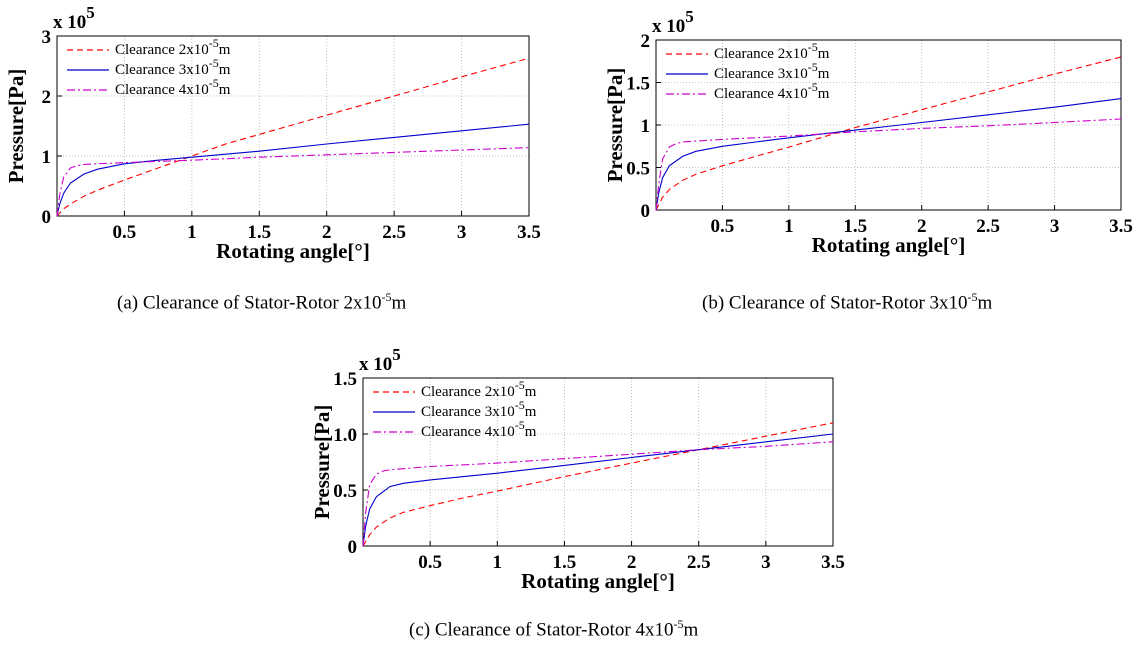 The image size is (1143, 645). I want to click on caption-c: (c) Clearance of Stator-Rotor 4x10-5m, so click(553, 629).